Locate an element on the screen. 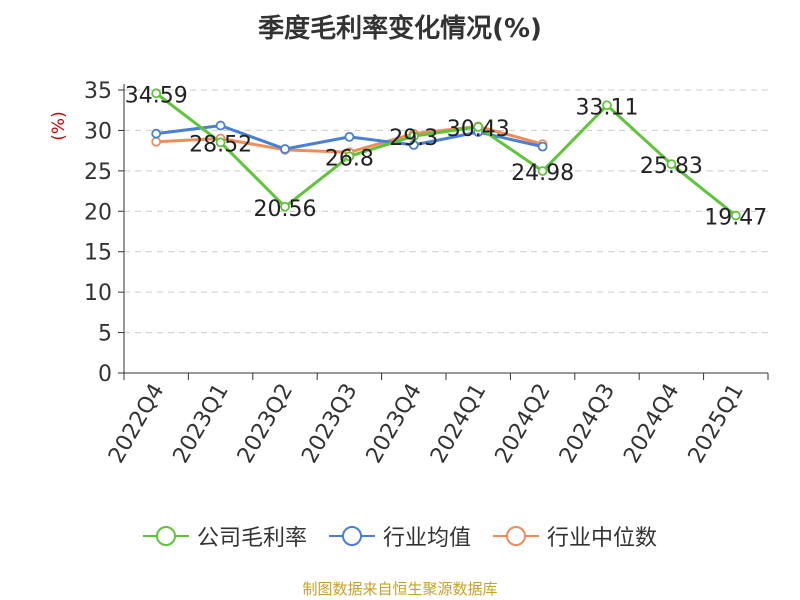 This screenshot has height=600, width=800. x-tick-label: 2025Q1 is located at coordinates (716, 424).